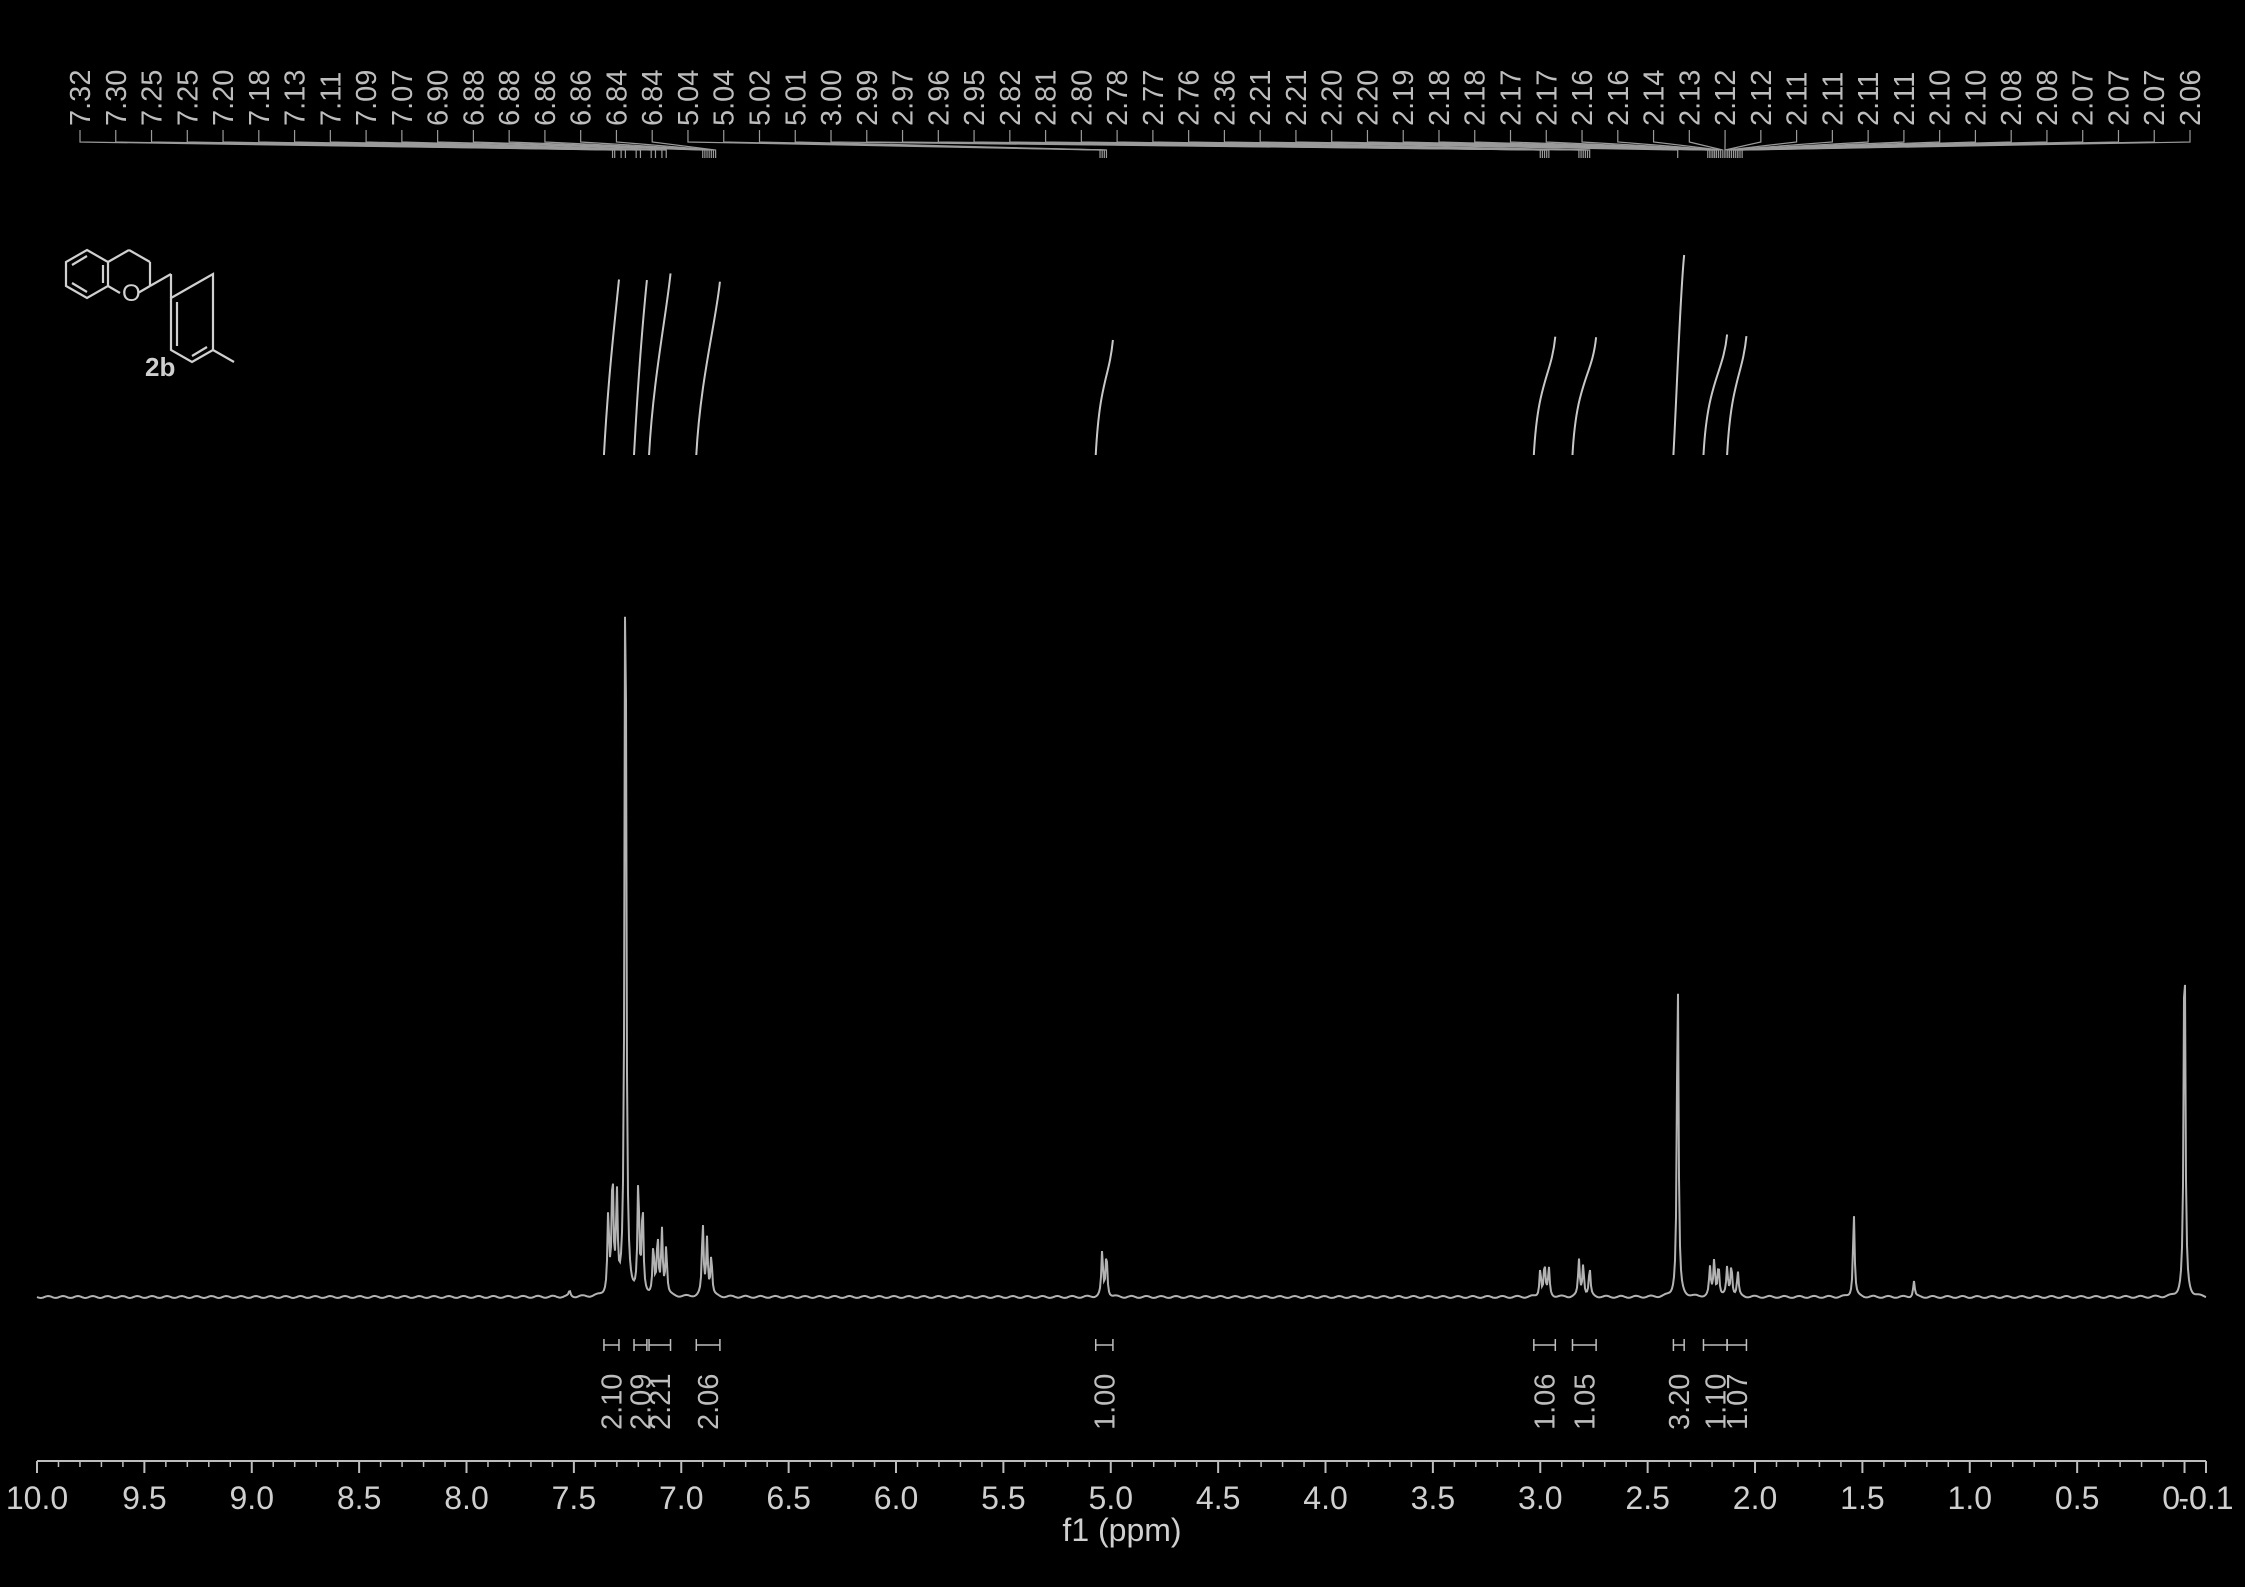 Image resolution: width=2245 pixels, height=1587 pixels. I want to click on x-tick-label: 5.5, so click(1003, 1498).